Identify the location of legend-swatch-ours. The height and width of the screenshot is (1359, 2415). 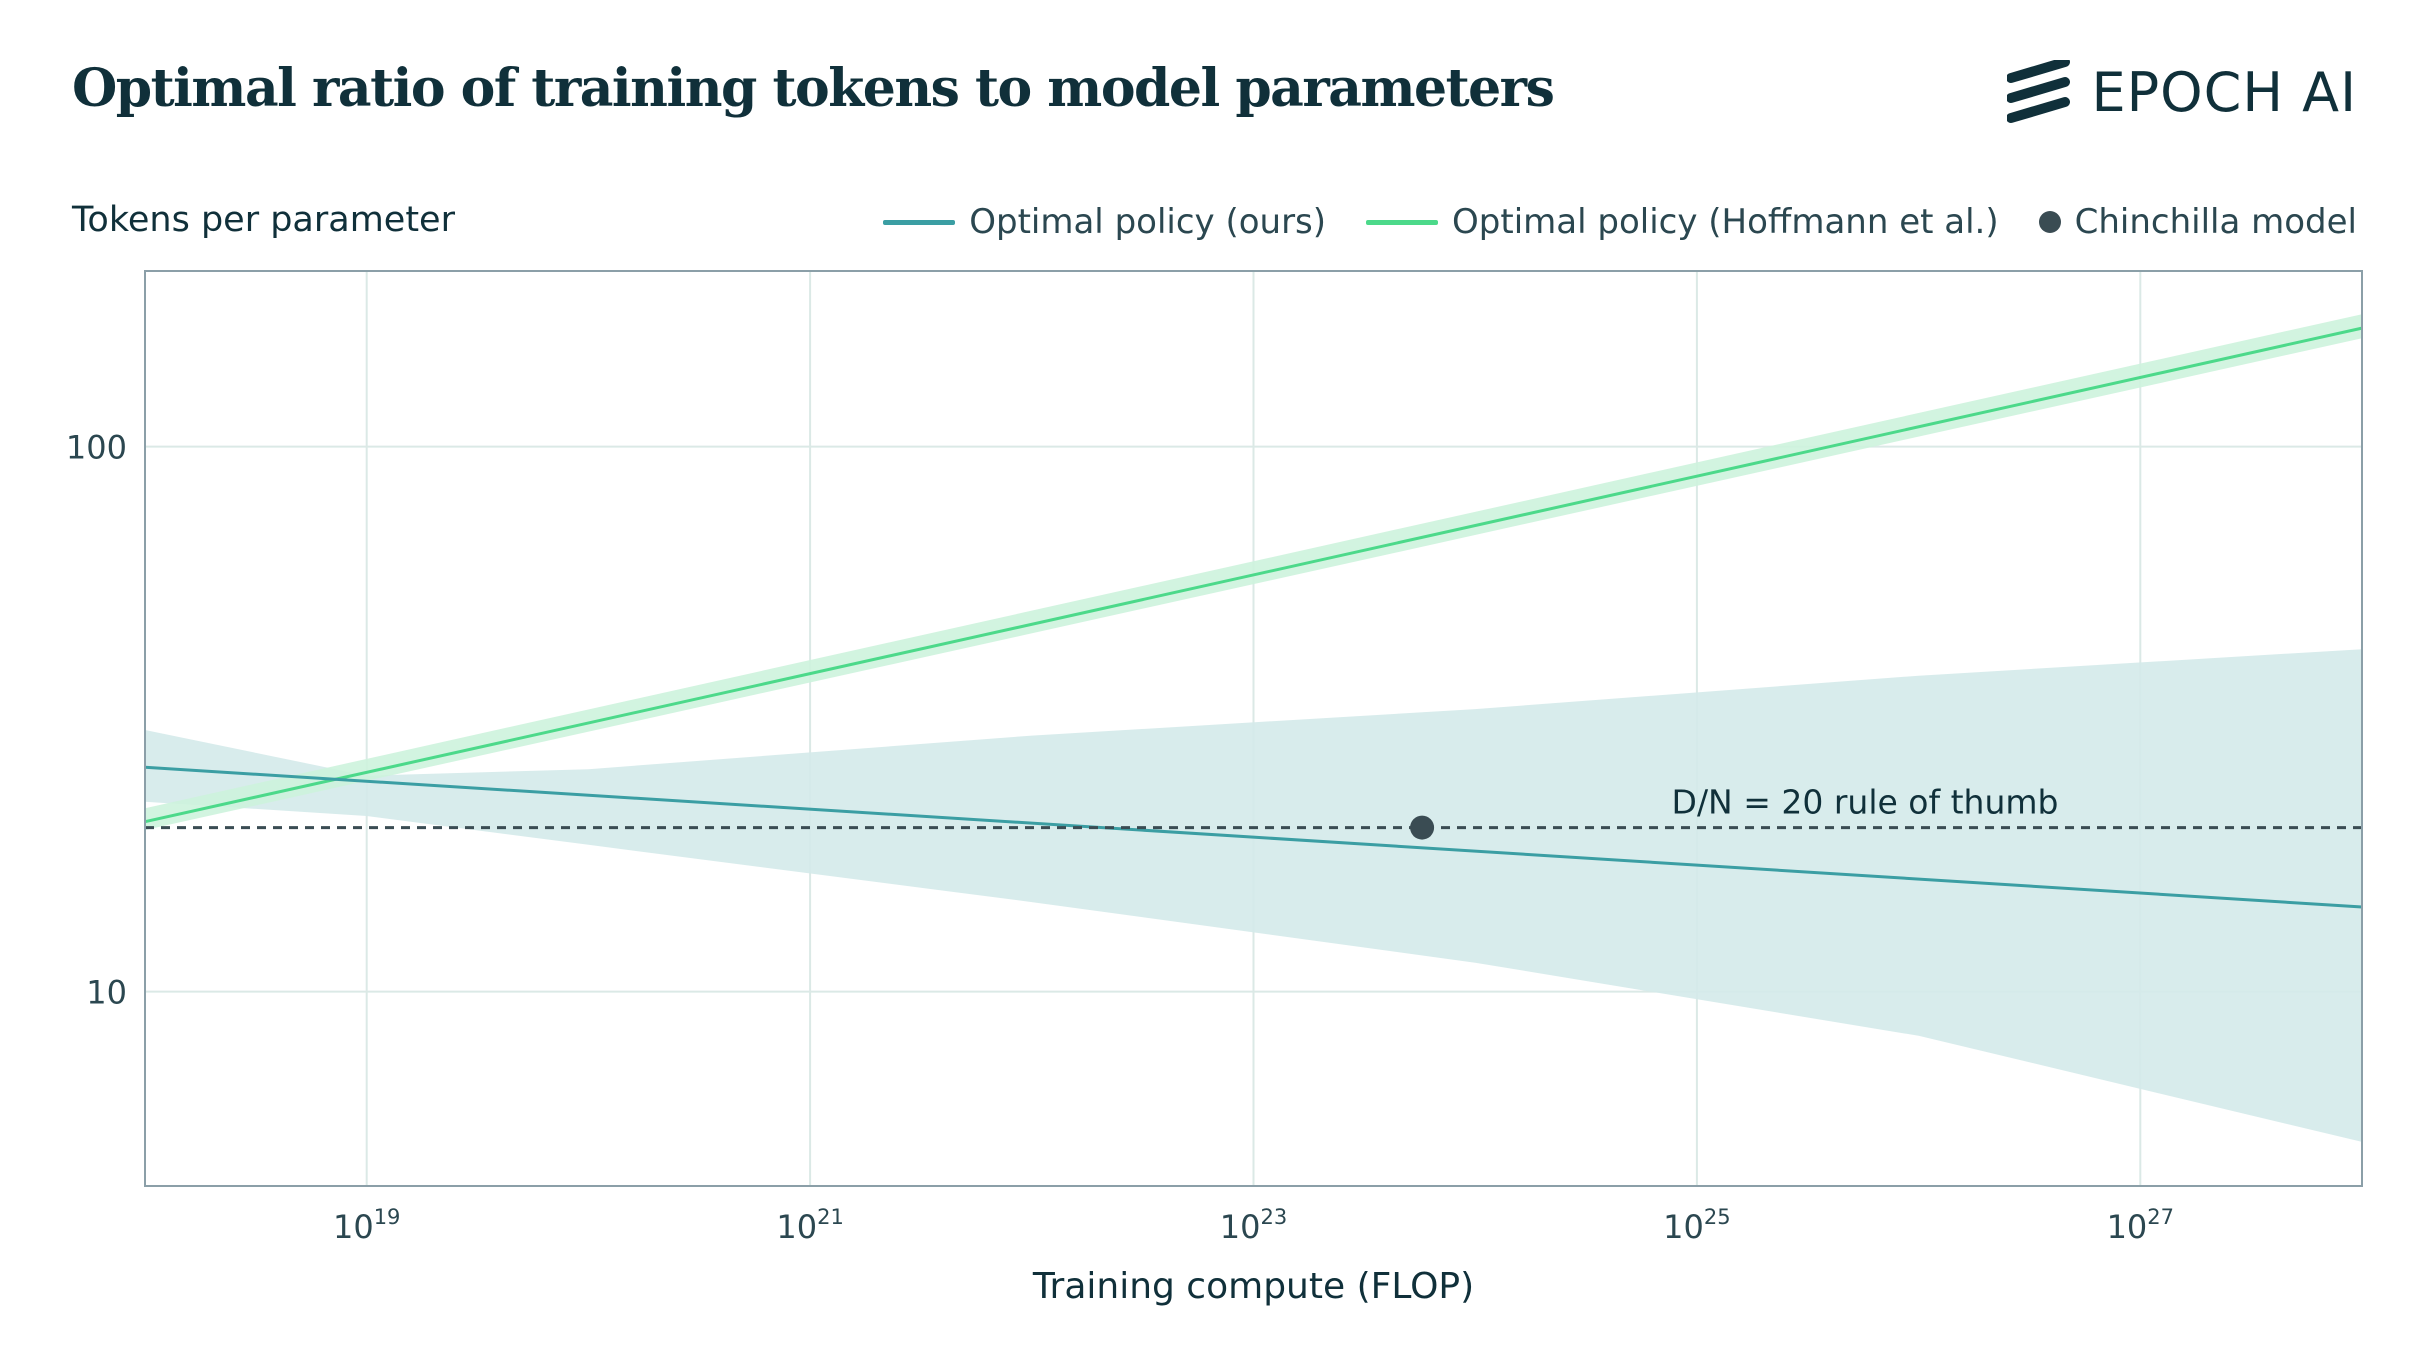
(919, 222).